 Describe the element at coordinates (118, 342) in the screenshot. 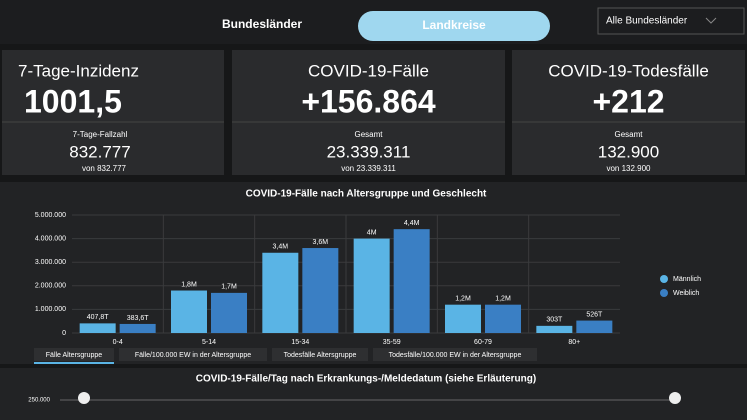

I see `x-tick-label: 0-4` at that location.